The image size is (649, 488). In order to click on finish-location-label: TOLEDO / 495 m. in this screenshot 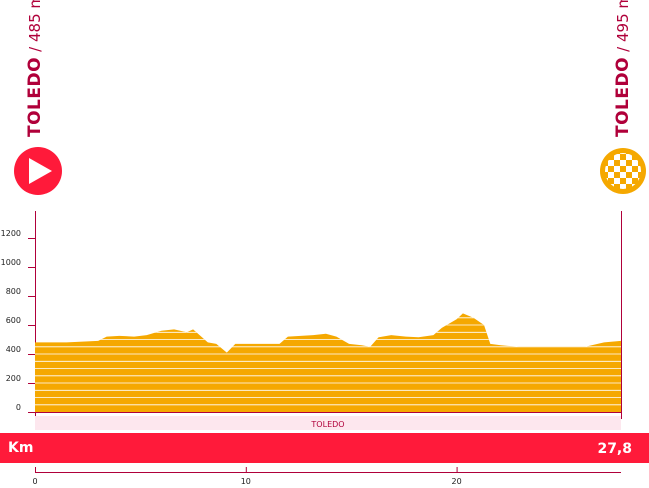, I will do `click(623, 68)`.